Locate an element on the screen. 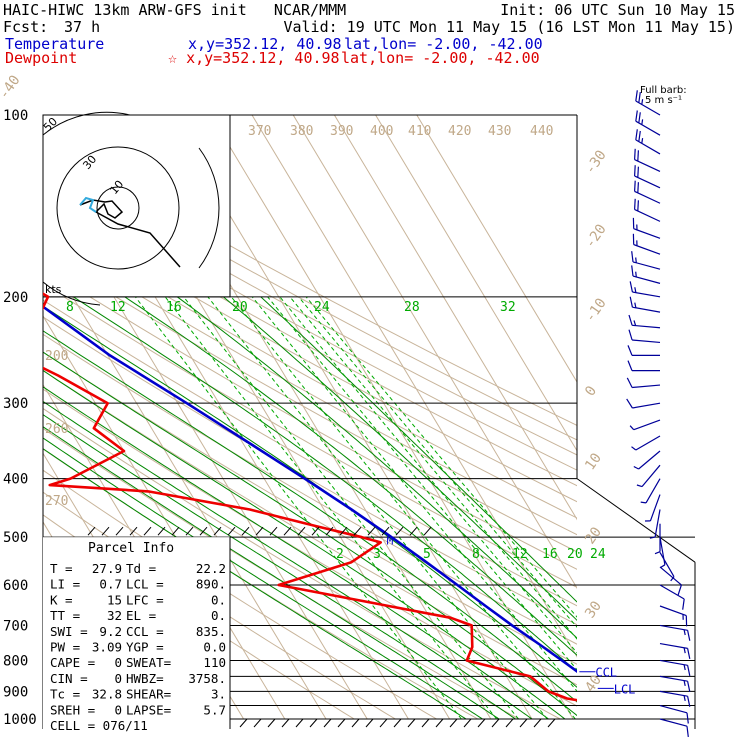 The image size is (740, 740). parcel-info-cell: SWEAT= is located at coordinates (148, 662).